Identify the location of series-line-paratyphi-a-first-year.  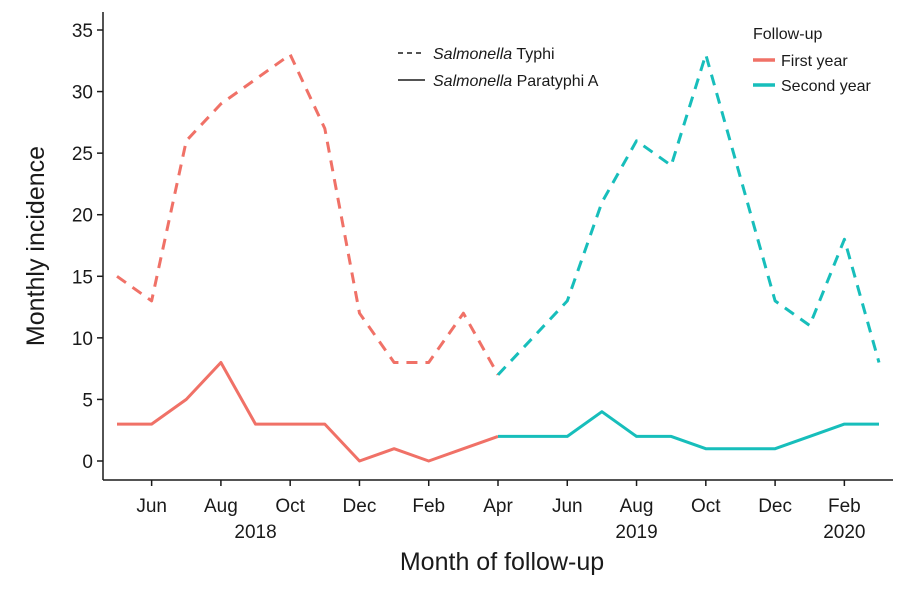
(308, 412).